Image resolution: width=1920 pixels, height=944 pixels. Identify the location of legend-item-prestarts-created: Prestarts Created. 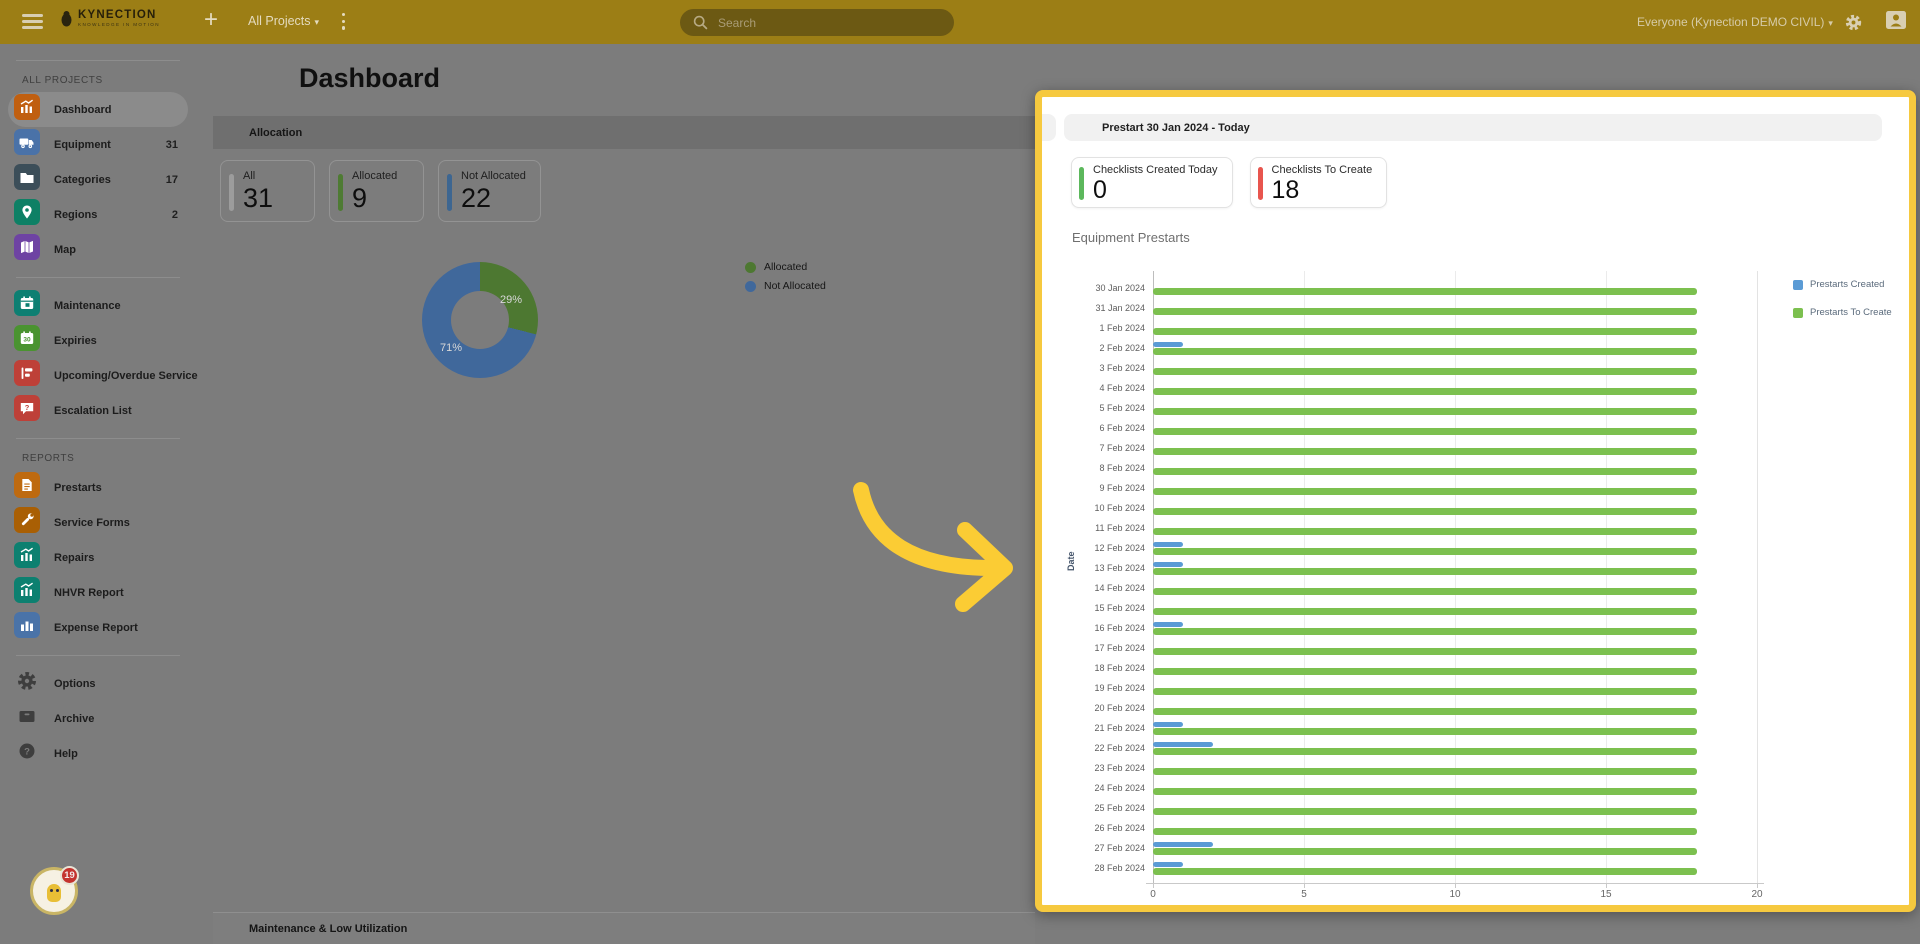
(1842, 284).